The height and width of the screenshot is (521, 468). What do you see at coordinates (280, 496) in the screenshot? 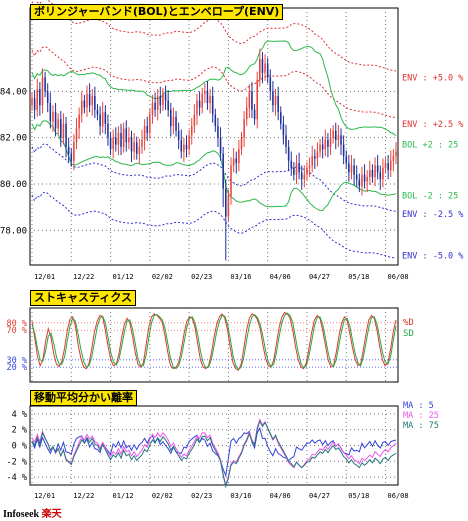
I see `madev-x-tick-label: 04/06` at bounding box center [280, 496].